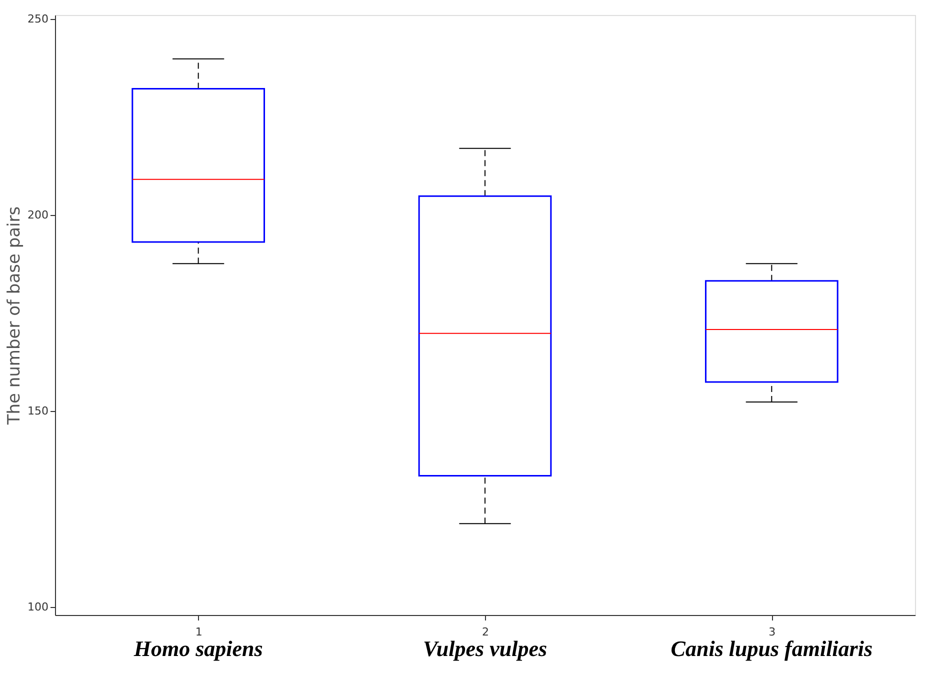 This screenshot has width=941, height=687. I want to click on y-tick-label: 250, so click(38, 19).